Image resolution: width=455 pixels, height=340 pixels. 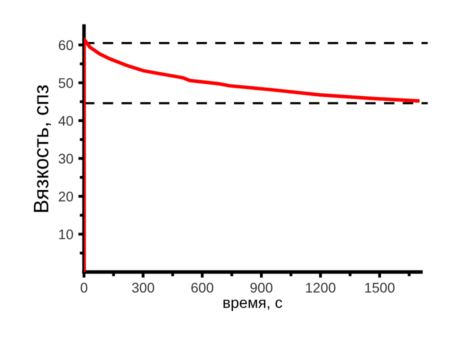 What do you see at coordinates (66, 83) in the screenshot?
I see `y-tick-label: 50` at bounding box center [66, 83].